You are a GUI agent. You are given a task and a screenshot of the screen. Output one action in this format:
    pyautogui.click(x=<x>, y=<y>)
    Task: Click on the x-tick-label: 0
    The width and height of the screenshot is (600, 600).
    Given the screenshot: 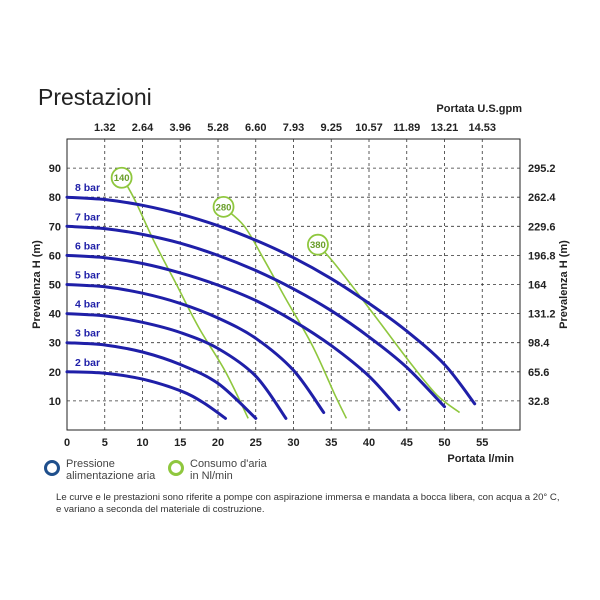 What is the action you would take?
    pyautogui.click(x=67, y=443)
    